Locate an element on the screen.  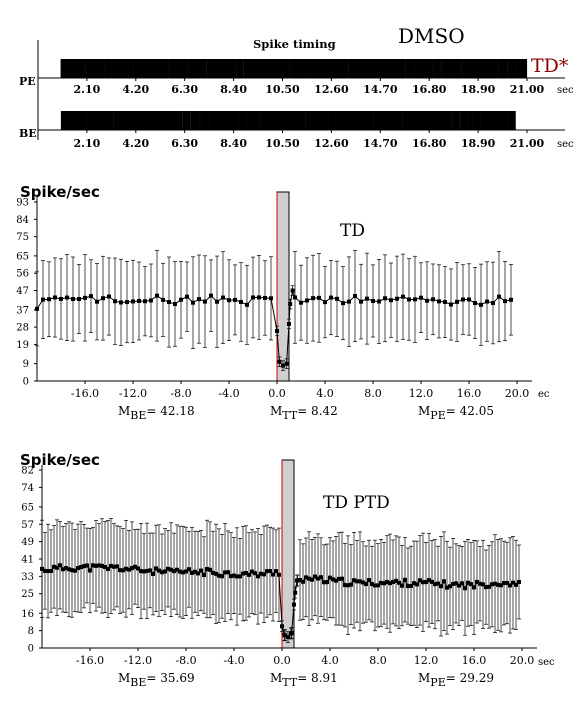
psth-td-y-tick-label: 47 is located at coordinates (22, 291).